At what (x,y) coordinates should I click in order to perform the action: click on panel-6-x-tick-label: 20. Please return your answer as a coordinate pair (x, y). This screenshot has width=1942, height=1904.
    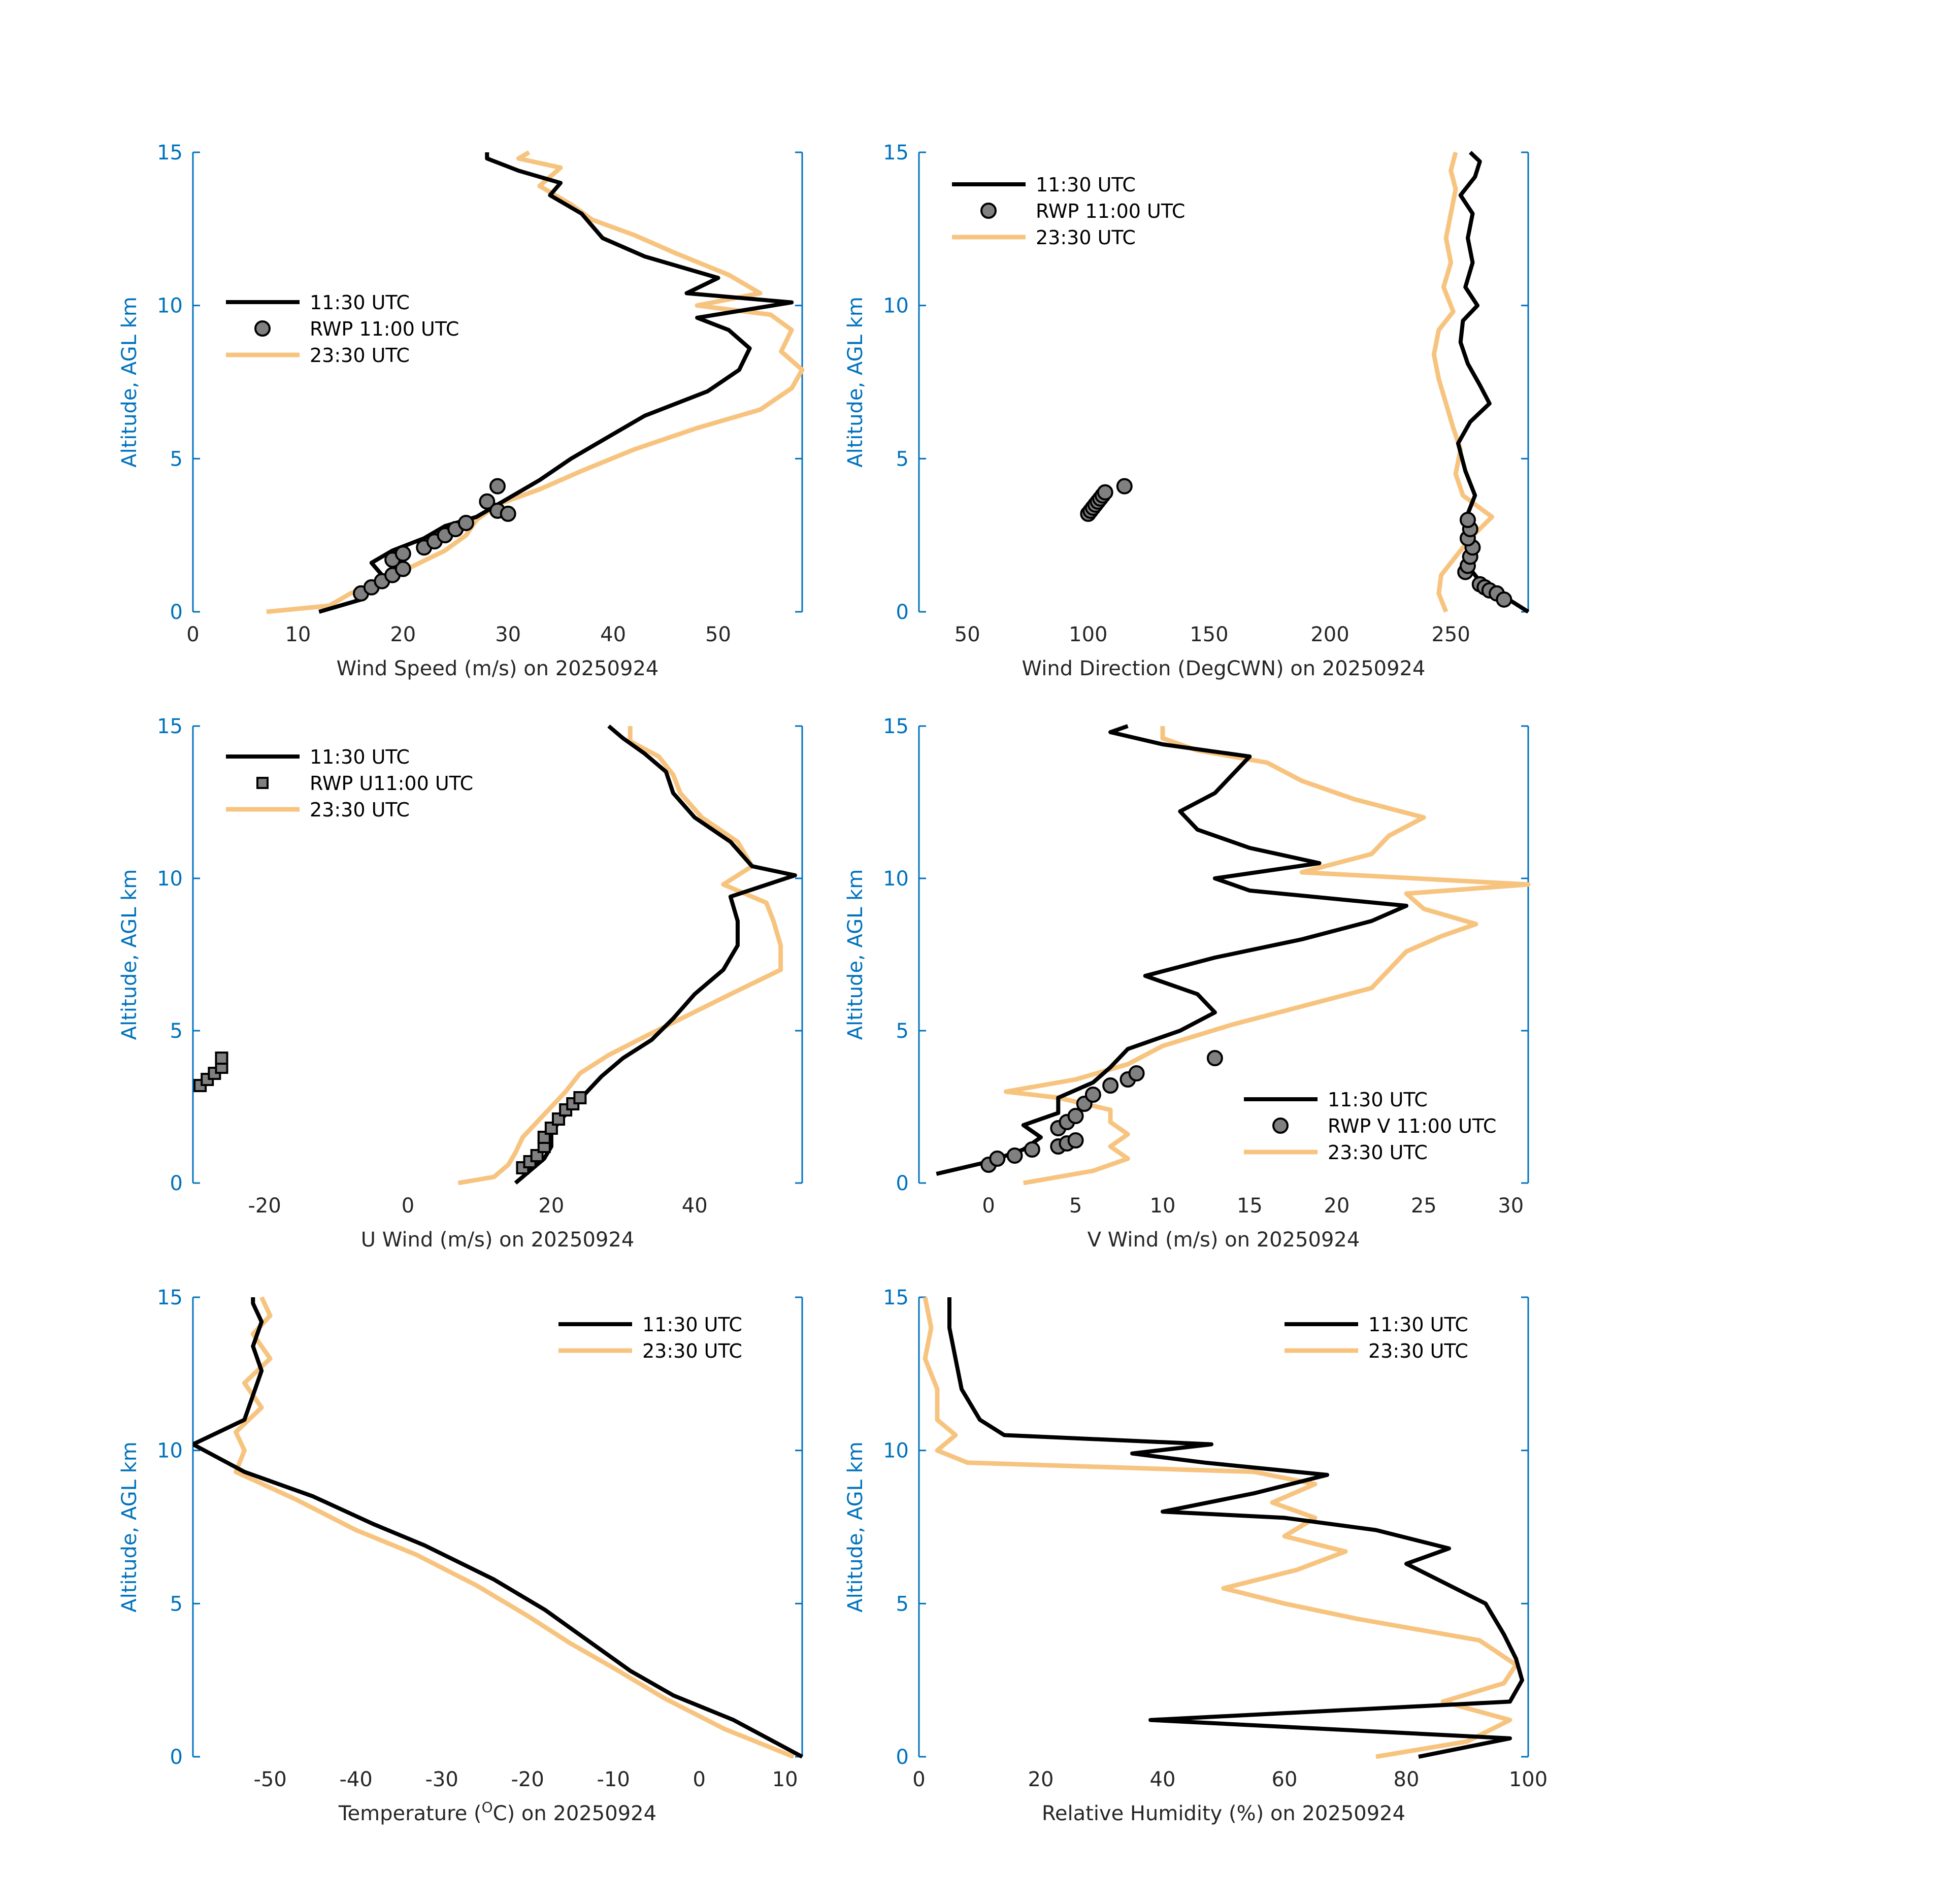
    Looking at the image, I should click on (1041, 1779).